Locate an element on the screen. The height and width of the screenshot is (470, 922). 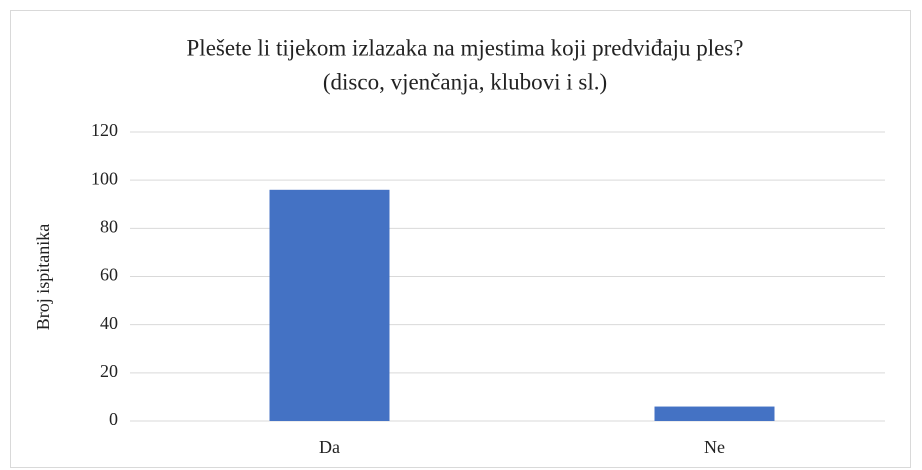
y-tick-label: 20 is located at coordinates (109, 371).